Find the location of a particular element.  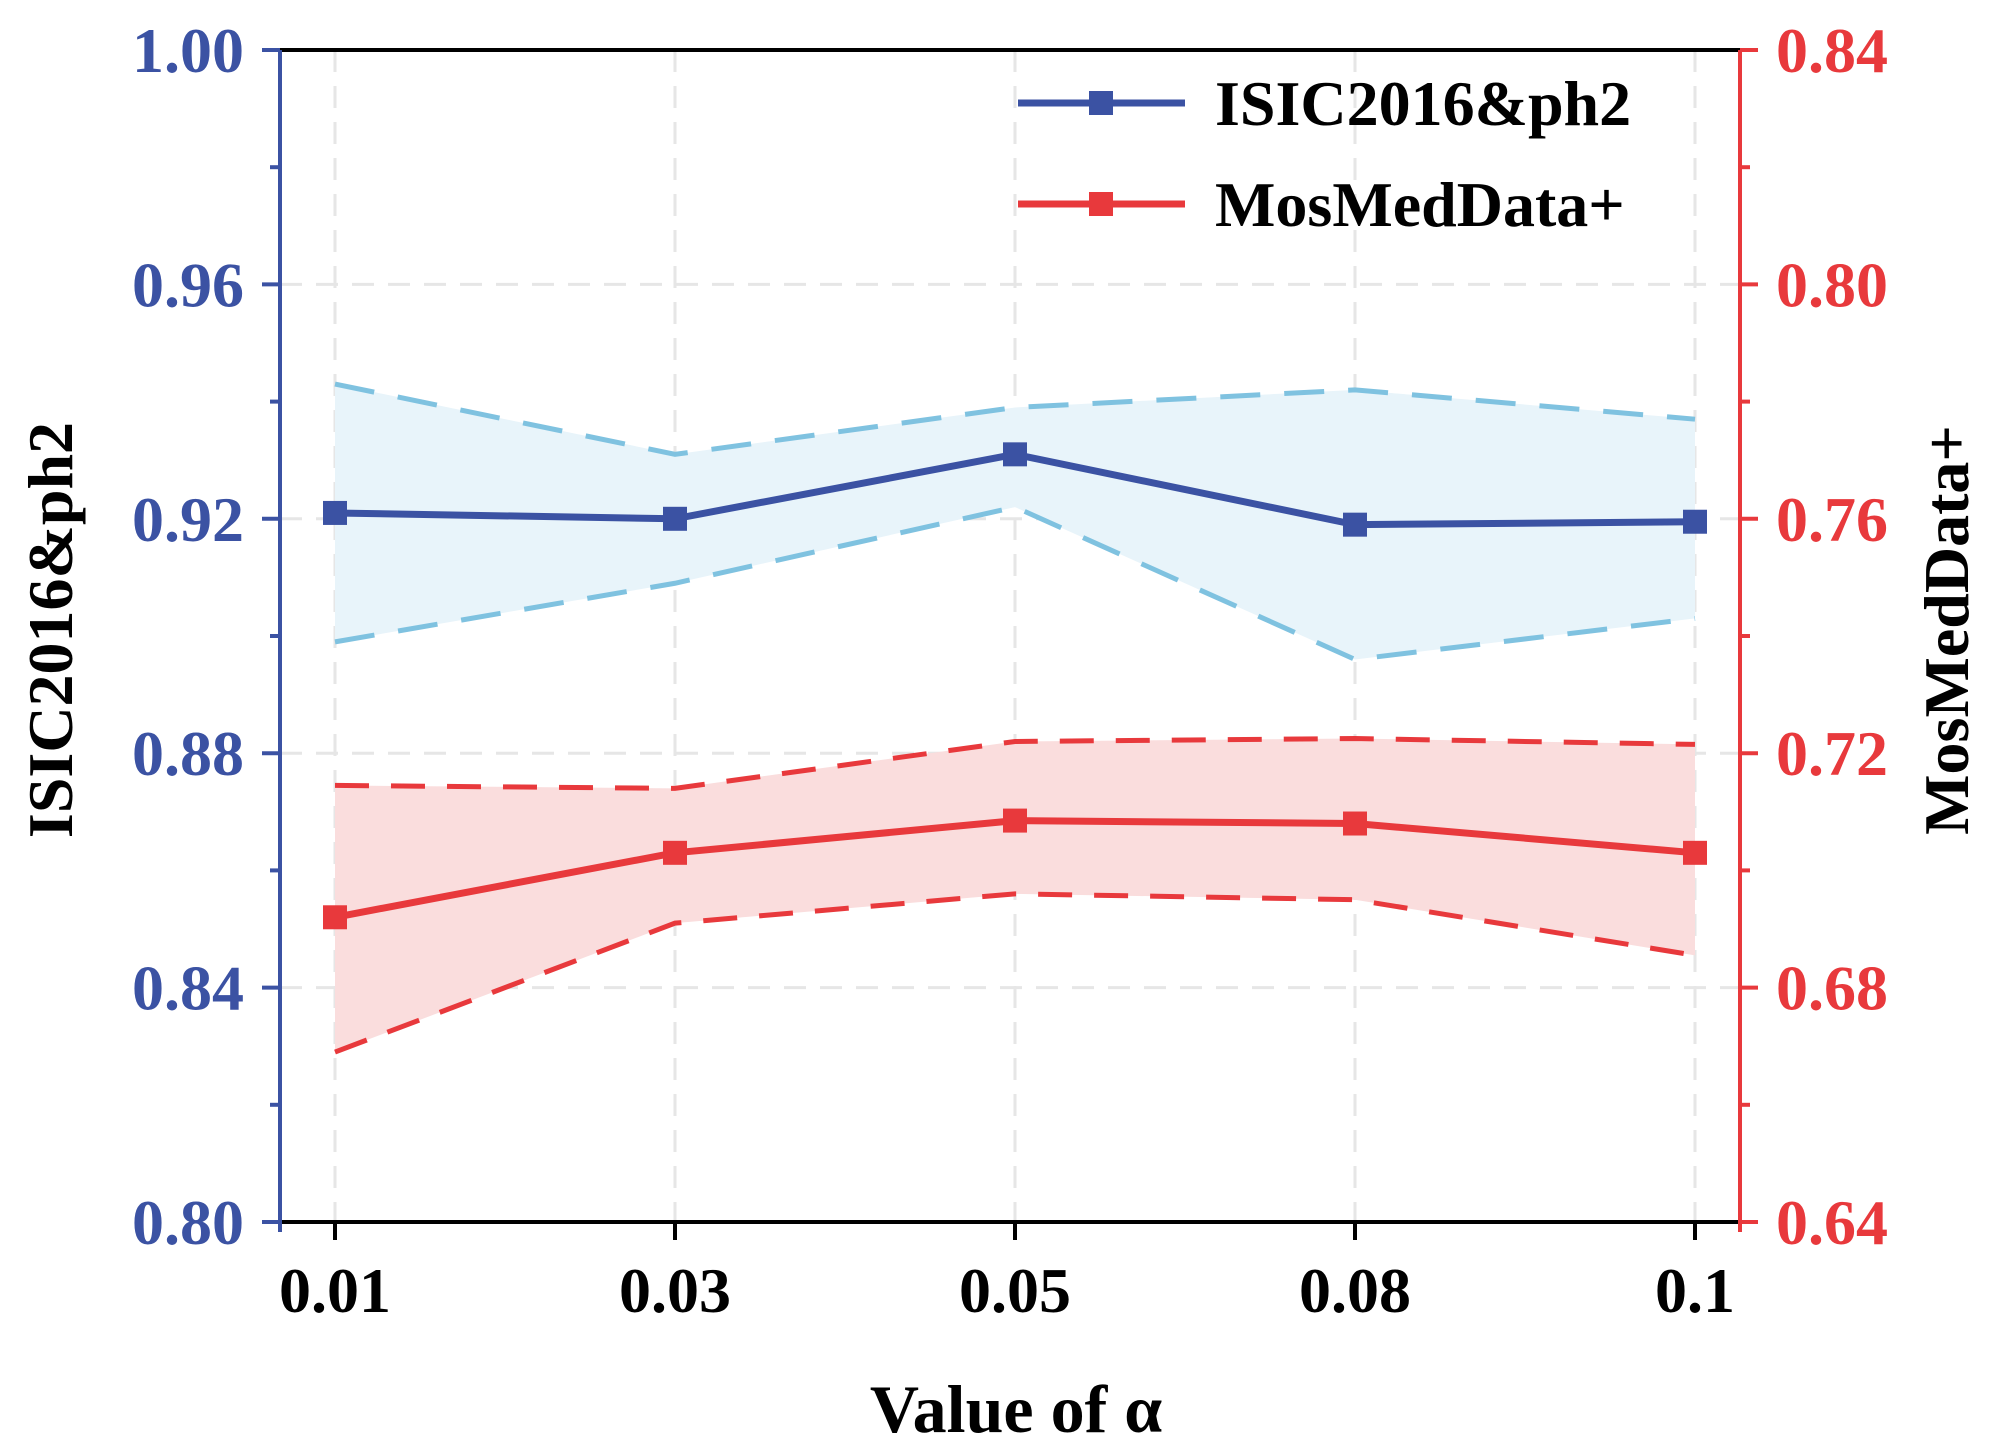

x-tick-label: 0.05 is located at coordinates (1015, 1290).